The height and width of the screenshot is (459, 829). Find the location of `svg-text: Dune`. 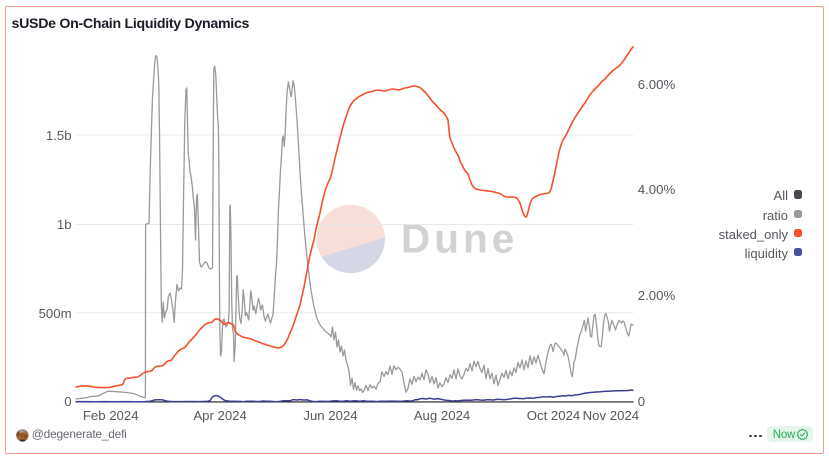

svg-text: Dune is located at coordinates (459, 239).